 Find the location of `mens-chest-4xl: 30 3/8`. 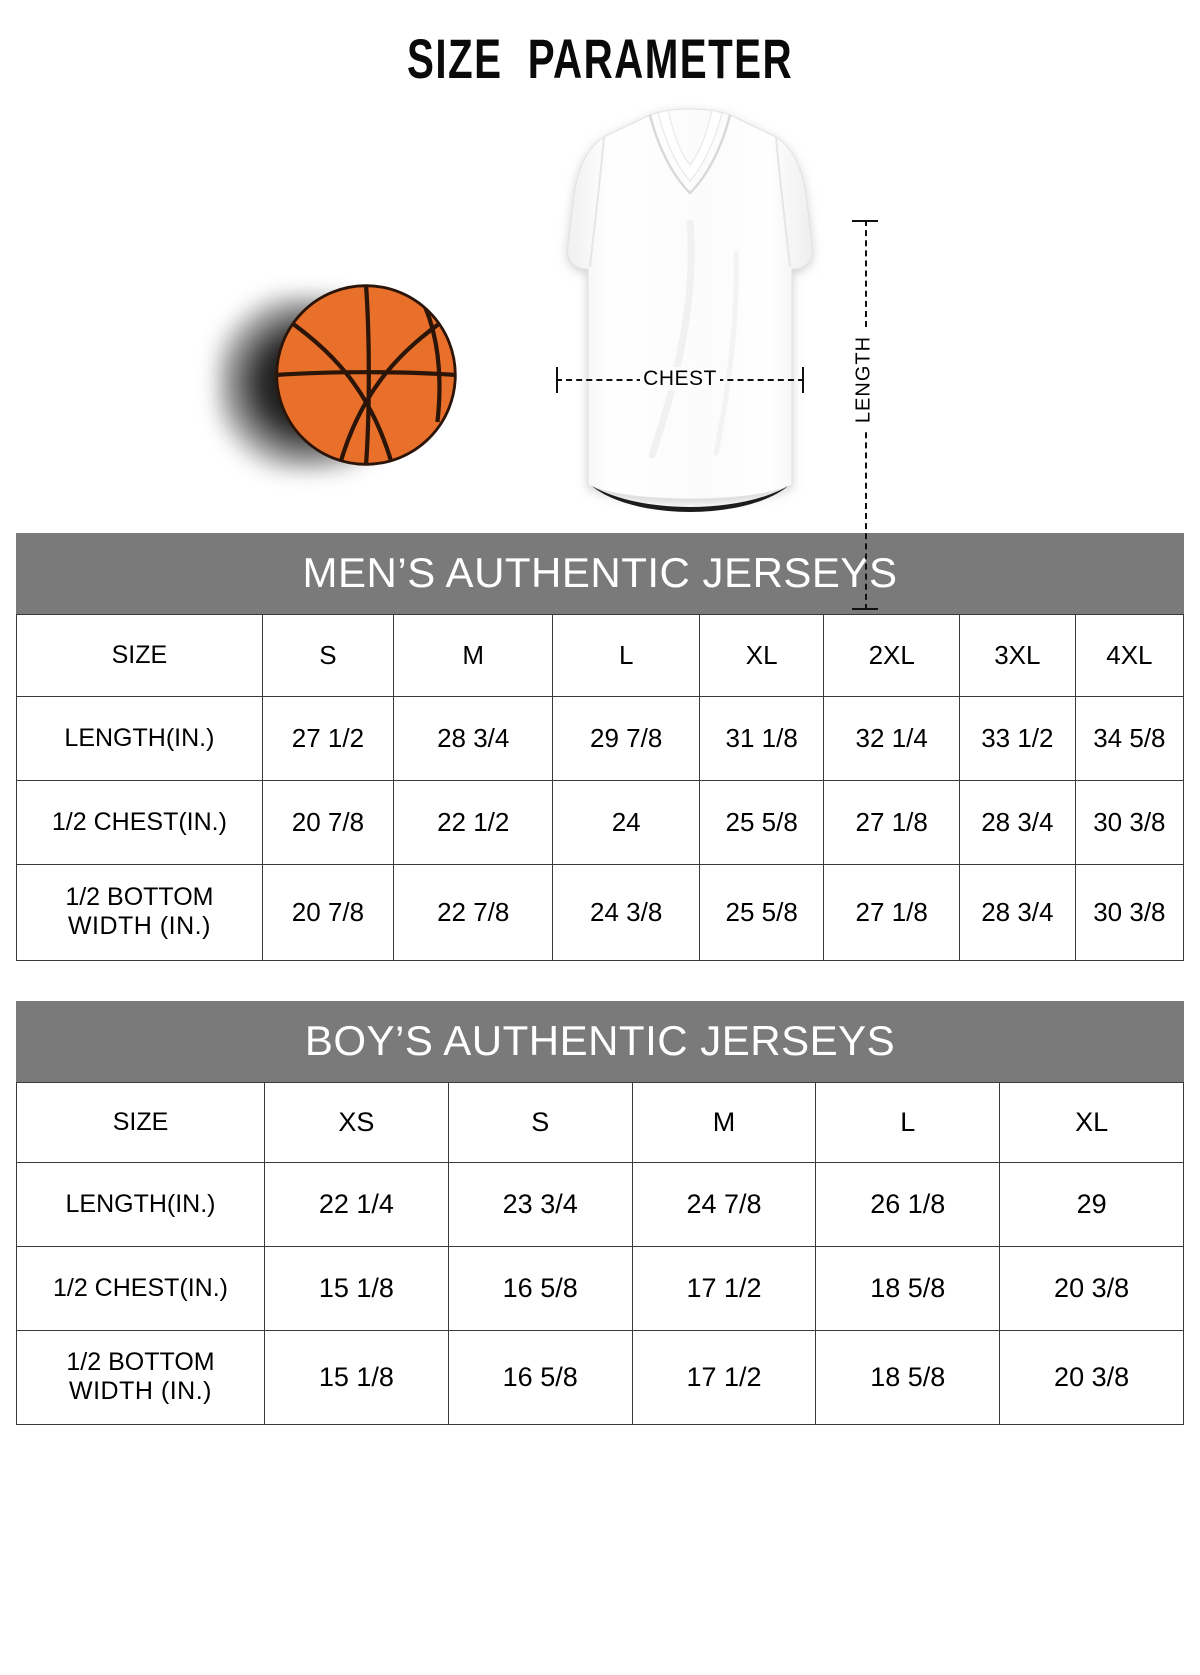

mens-chest-4xl: 30 3/8 is located at coordinates (1129, 822).